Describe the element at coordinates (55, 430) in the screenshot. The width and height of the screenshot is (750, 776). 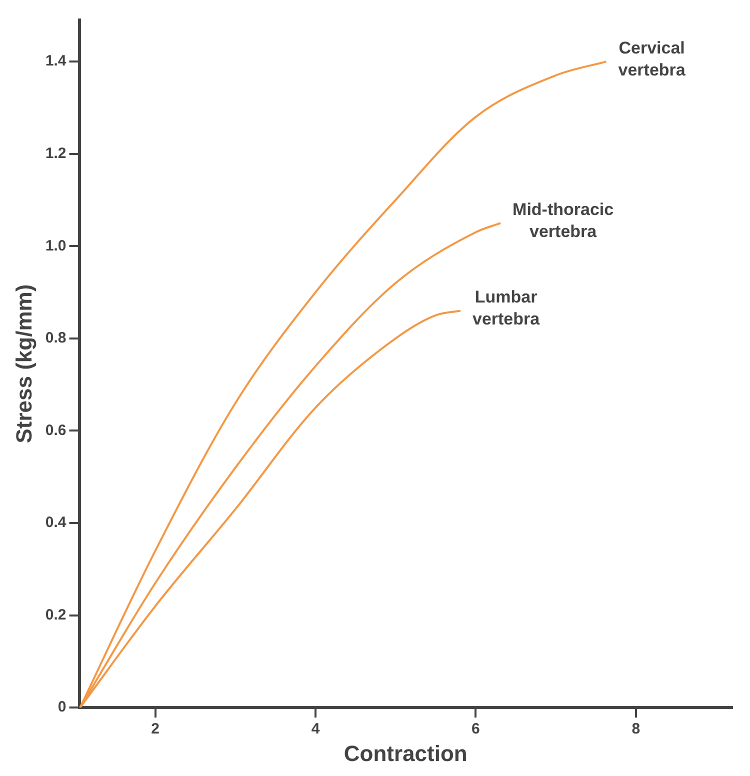
I see `y-tick-label: 0.6` at that location.